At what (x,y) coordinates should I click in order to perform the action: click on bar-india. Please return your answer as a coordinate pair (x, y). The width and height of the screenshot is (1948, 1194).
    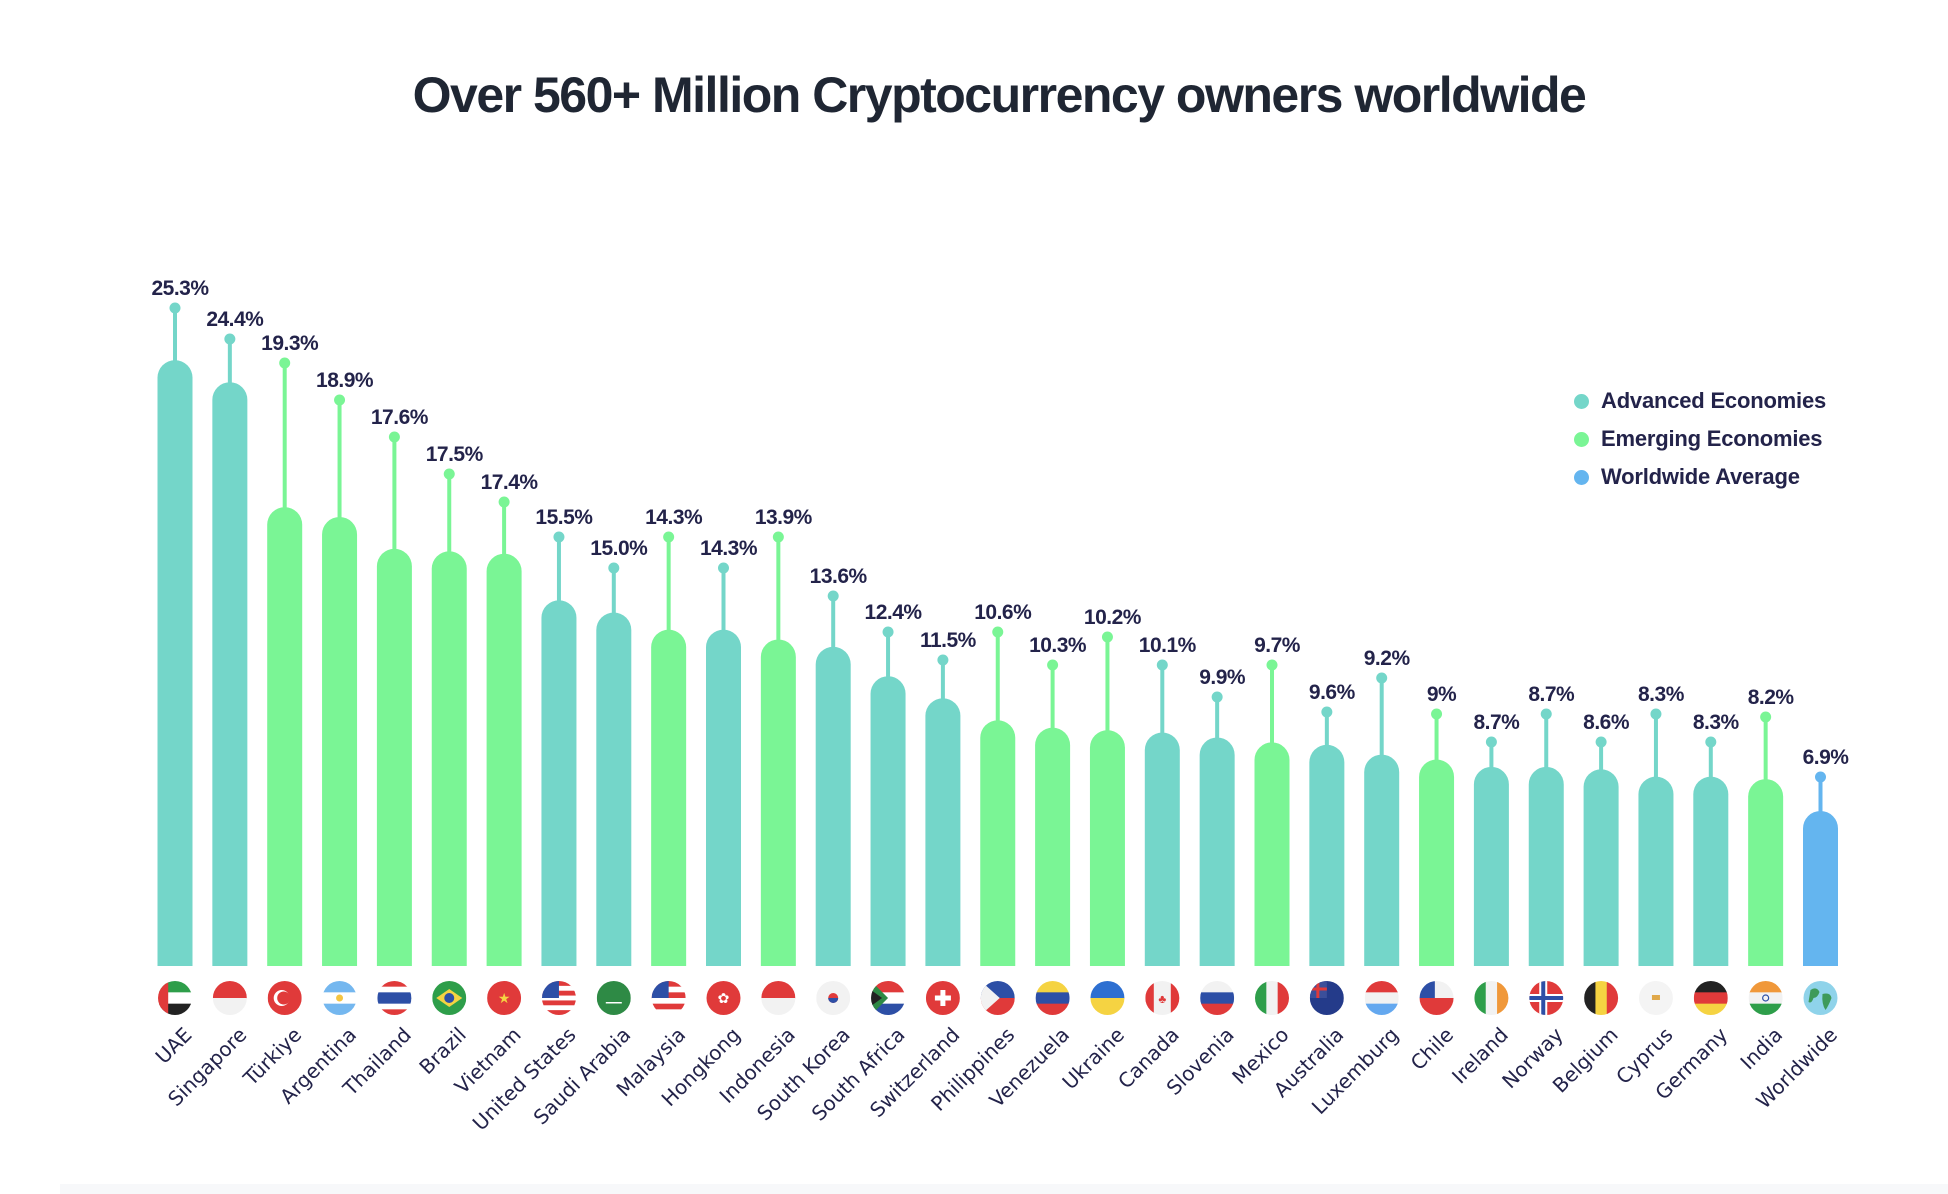
    Looking at the image, I should click on (1766, 872).